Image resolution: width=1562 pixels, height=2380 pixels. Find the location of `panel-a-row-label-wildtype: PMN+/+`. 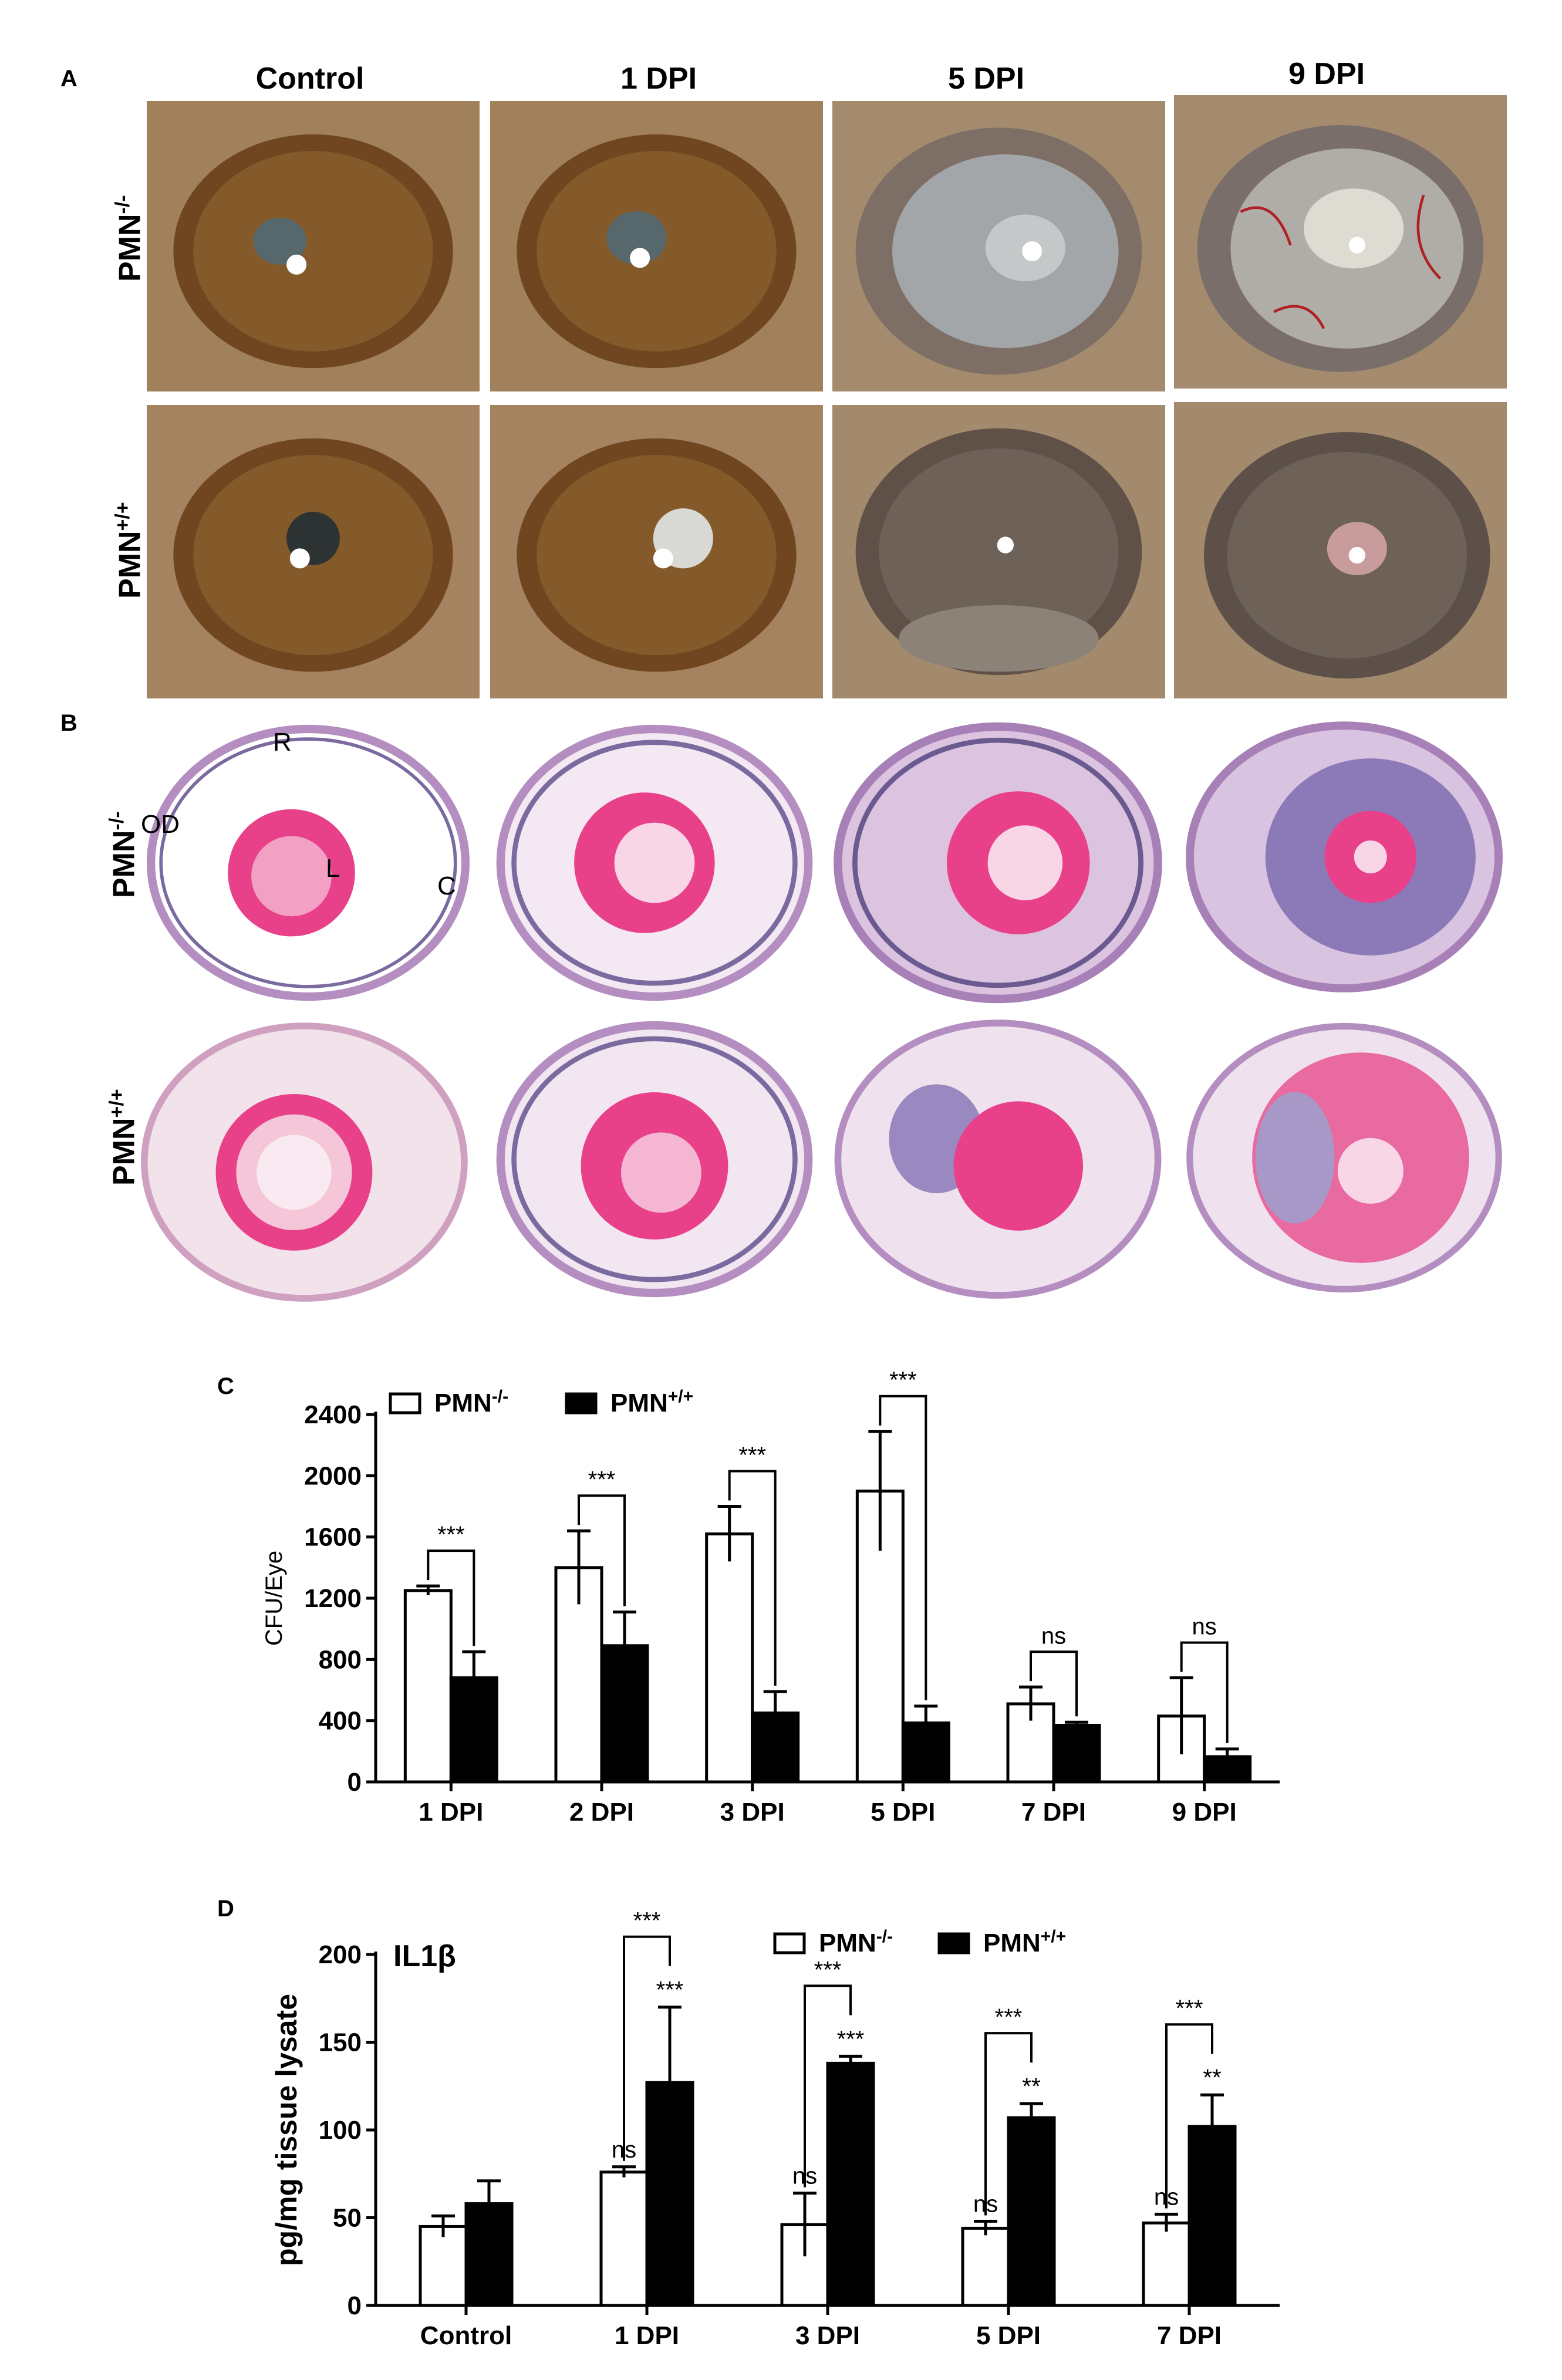

panel-a-row-label-wildtype: PMN+/+ is located at coordinates (129, 550).